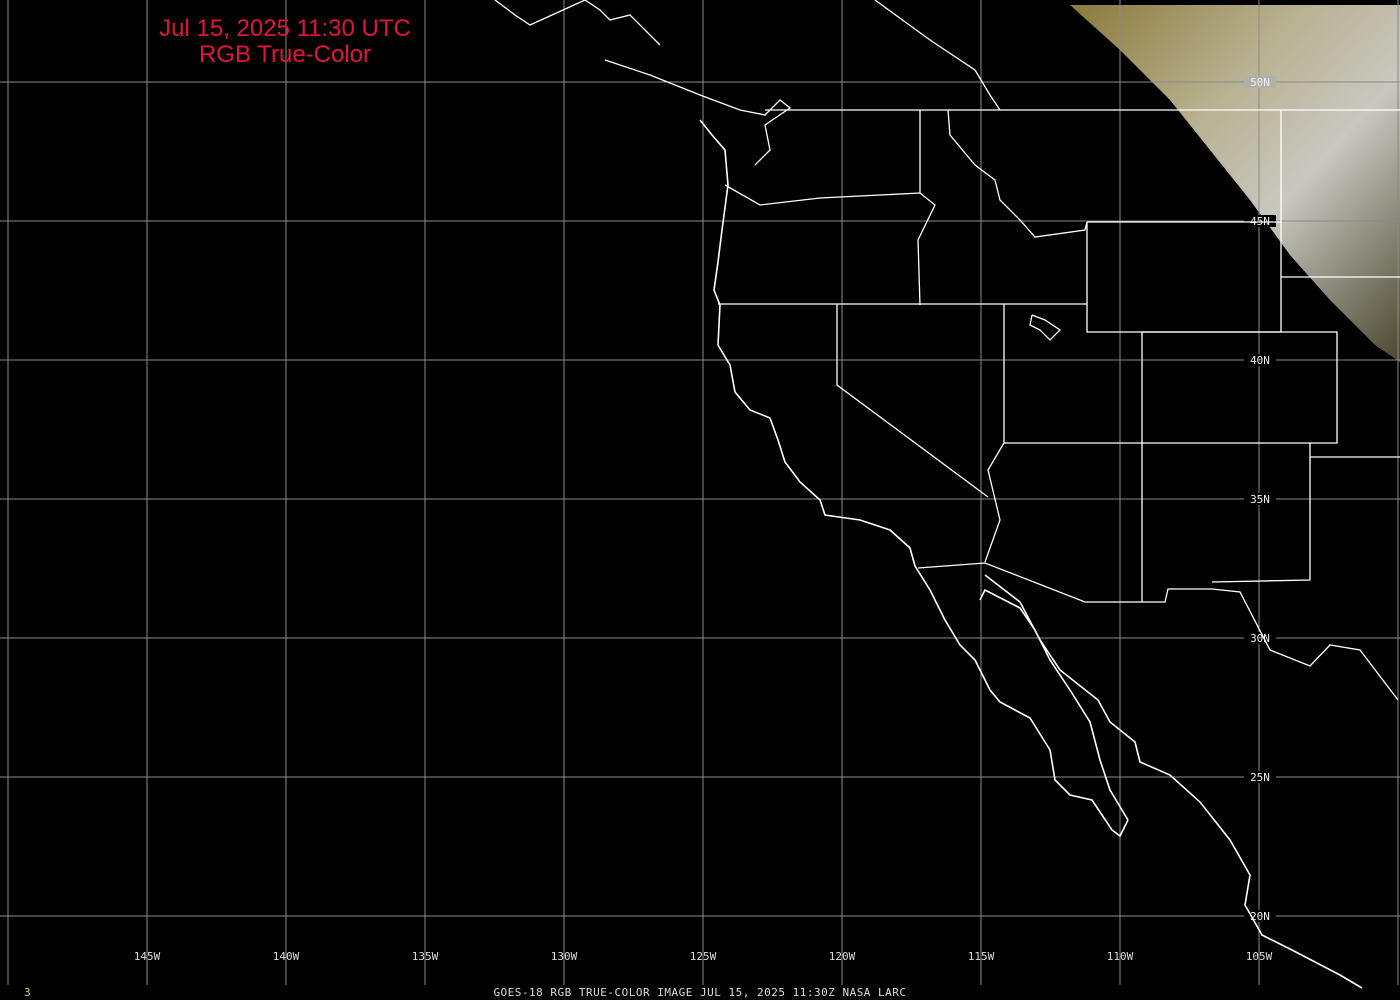 The image size is (1400, 1000). What do you see at coordinates (1054, 704) in the screenshot?
I see `baja-east-coastline` at bounding box center [1054, 704].